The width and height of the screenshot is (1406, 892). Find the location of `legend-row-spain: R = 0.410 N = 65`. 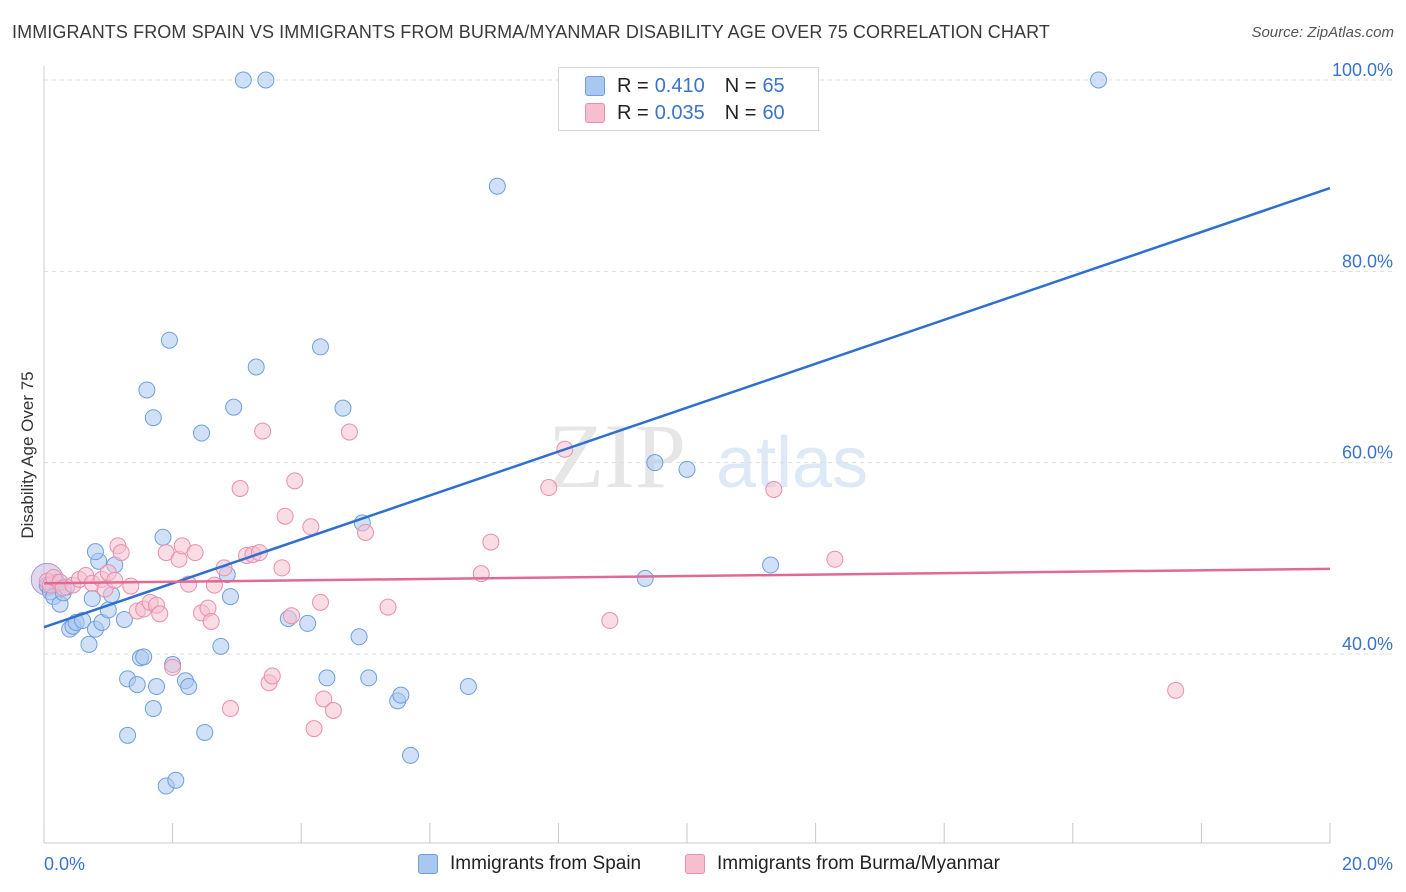

legend-row-spain: R = 0.410 N = 65 is located at coordinates (685, 86).